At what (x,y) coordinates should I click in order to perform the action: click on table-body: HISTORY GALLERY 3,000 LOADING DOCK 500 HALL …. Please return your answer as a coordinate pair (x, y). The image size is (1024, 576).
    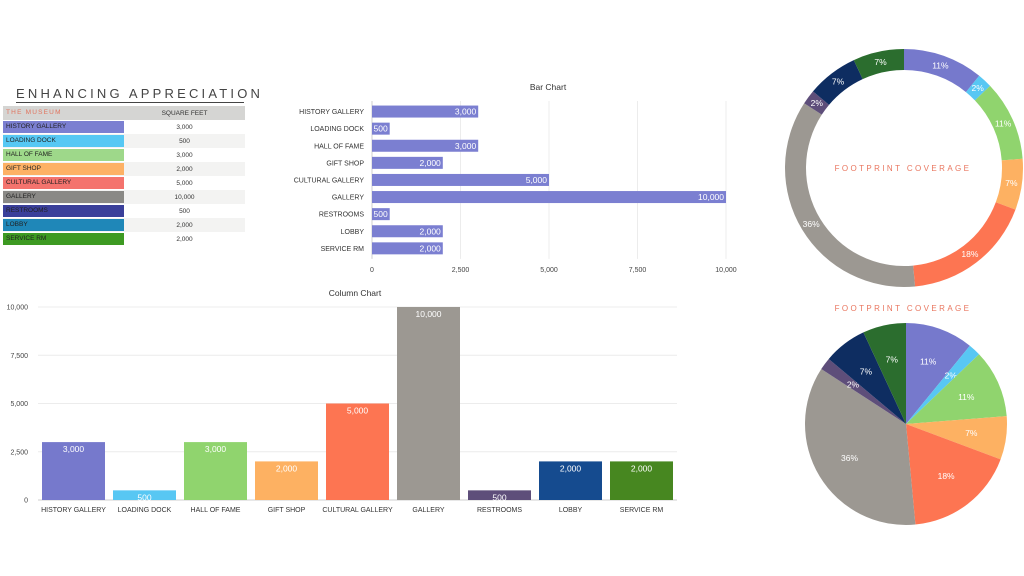
    Looking at the image, I should click on (124, 183).